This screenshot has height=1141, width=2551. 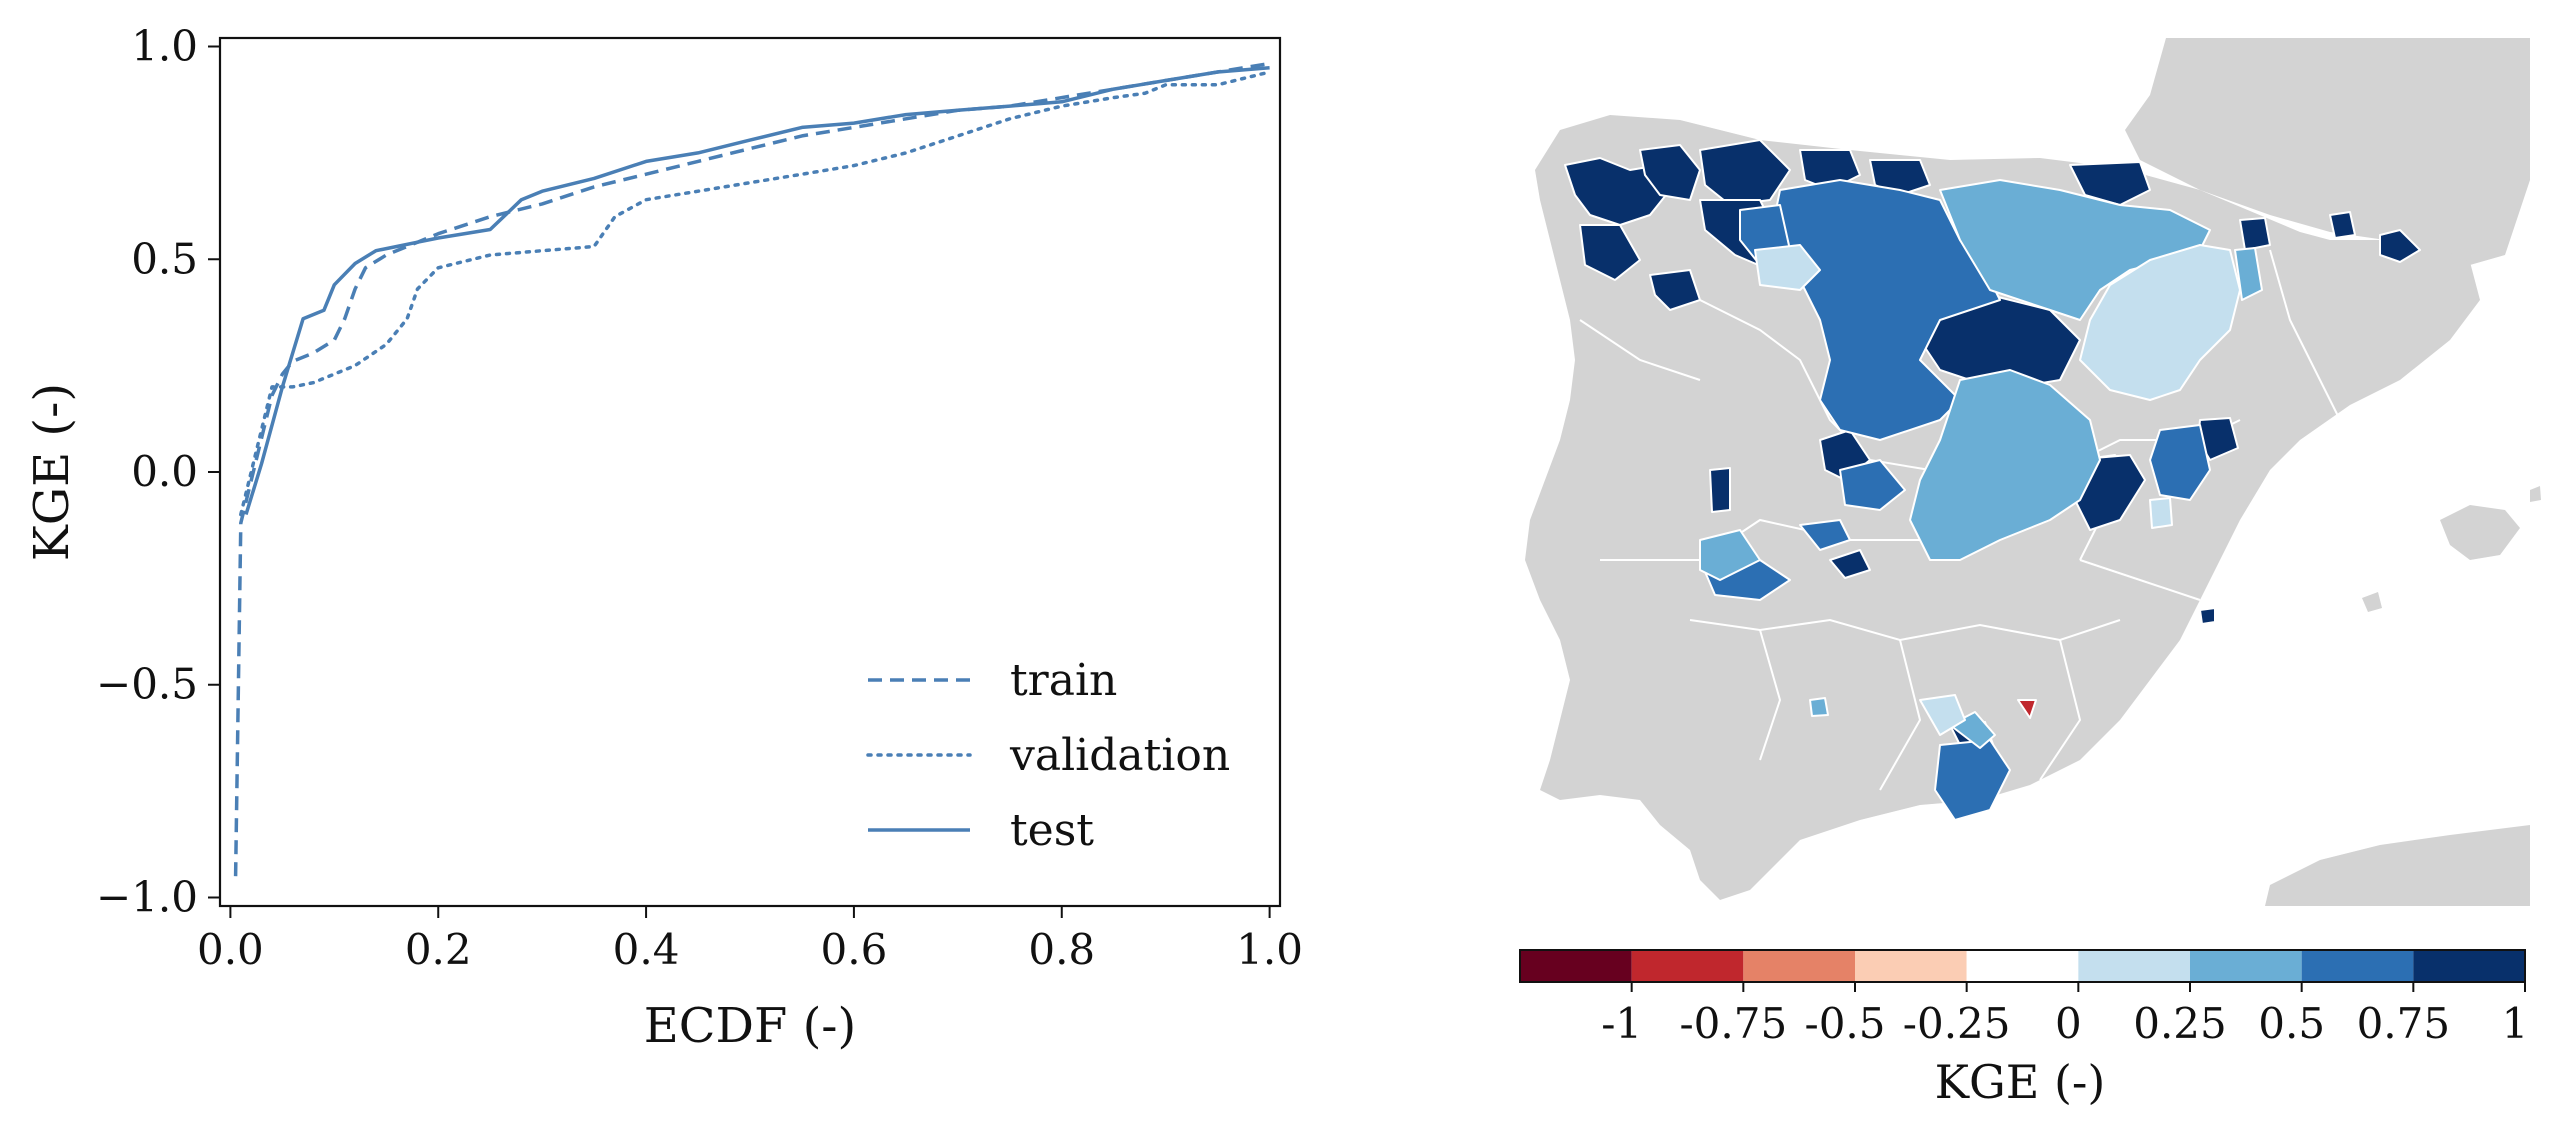 What do you see at coordinates (2397, 865) in the screenshot?
I see `land-africa` at bounding box center [2397, 865].